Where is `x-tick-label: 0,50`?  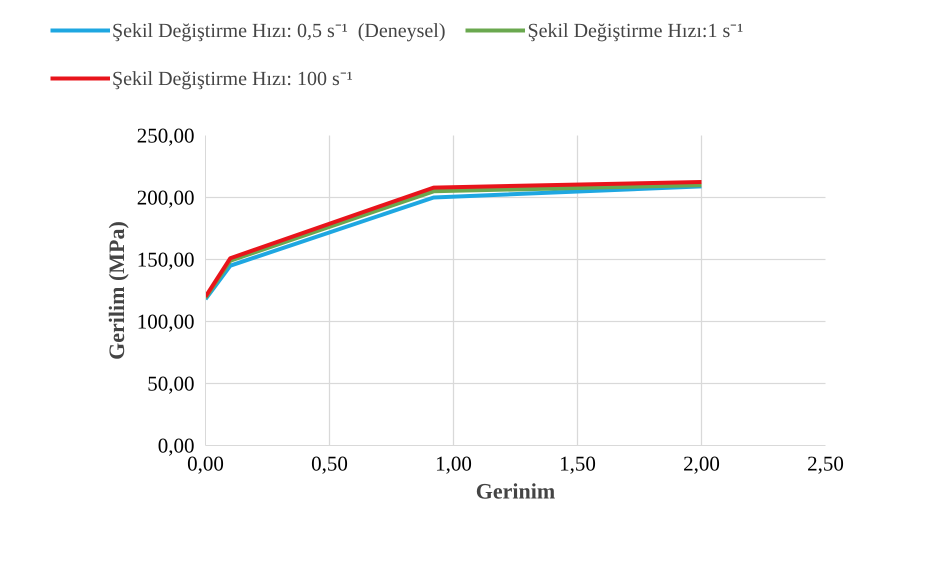
x-tick-label: 0,50 is located at coordinates (329, 464).